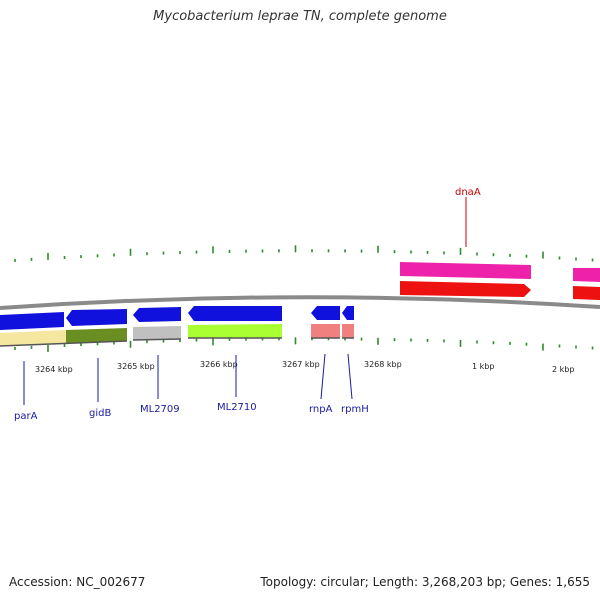 Image resolution: width=600 pixels, height=600 pixels. I want to click on rpmH-product-bar, so click(348, 331).